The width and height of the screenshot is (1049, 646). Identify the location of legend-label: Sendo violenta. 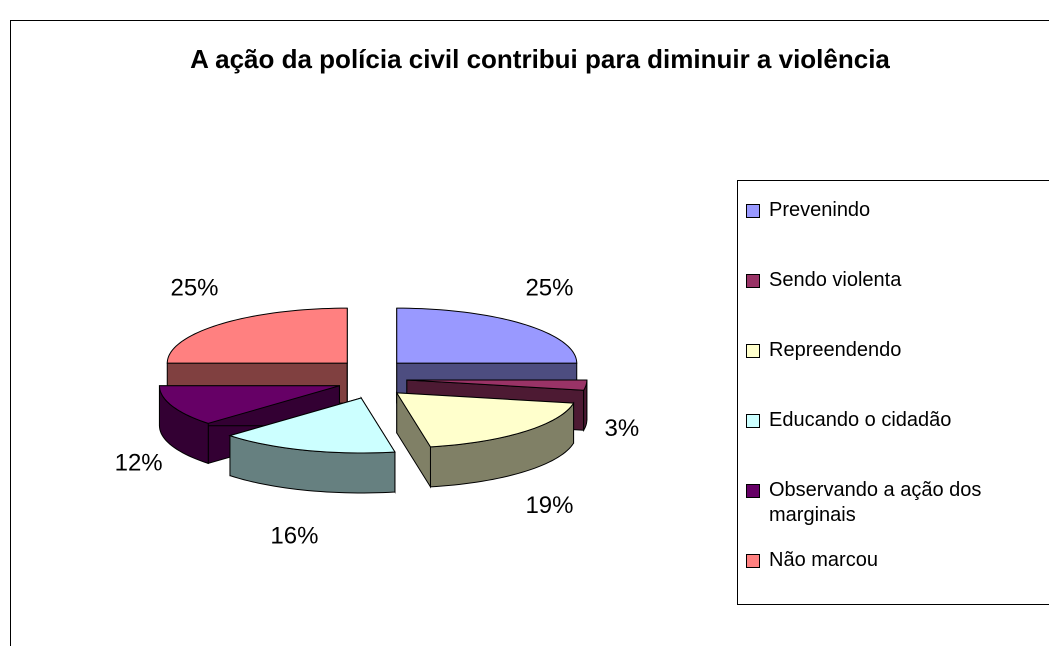
(835, 280).